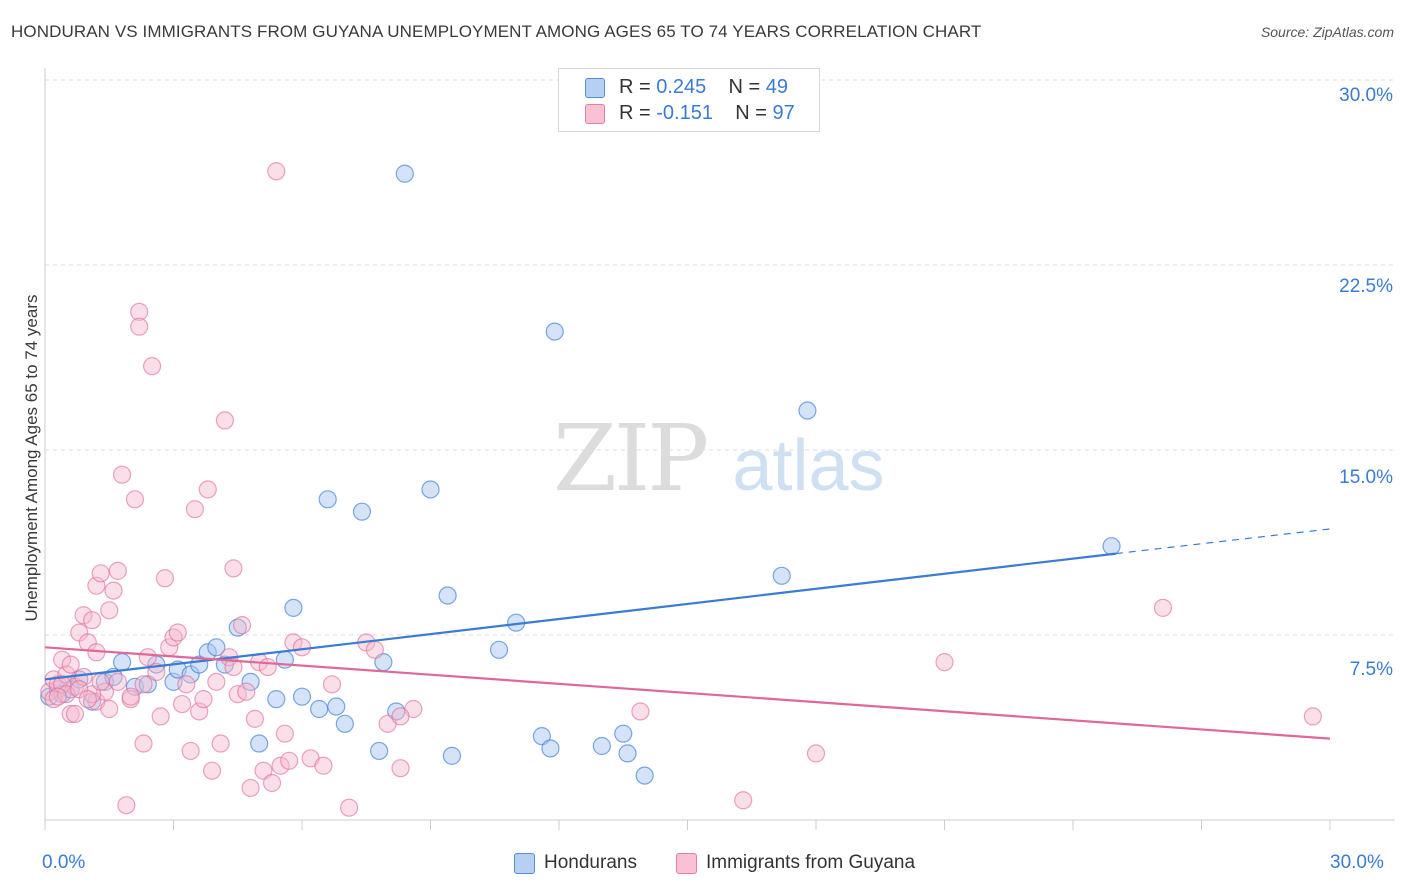 The image size is (1406, 892). What do you see at coordinates (681, 87) in the screenshot?
I see `legend-r-value: 0.245` at bounding box center [681, 87].